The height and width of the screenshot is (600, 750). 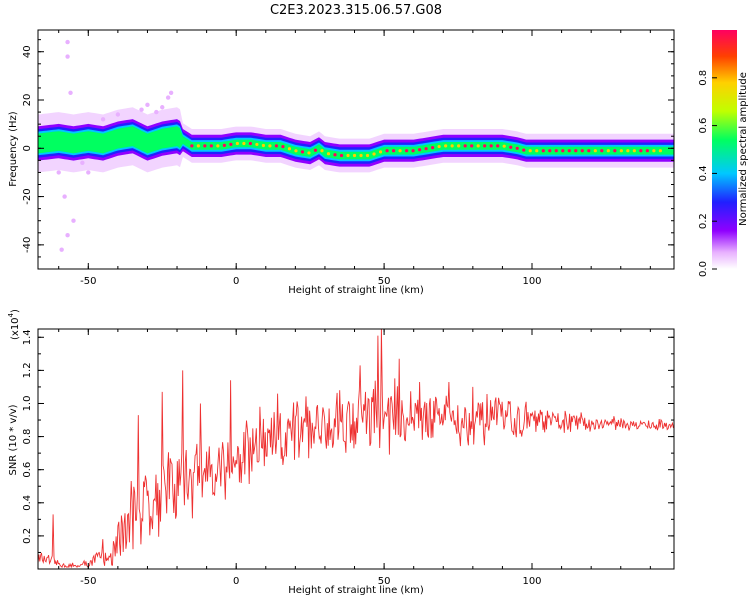 What do you see at coordinates (356, 590) in the screenshot?
I see `snr-x-axis-label: Height of straight line (km)` at bounding box center [356, 590].